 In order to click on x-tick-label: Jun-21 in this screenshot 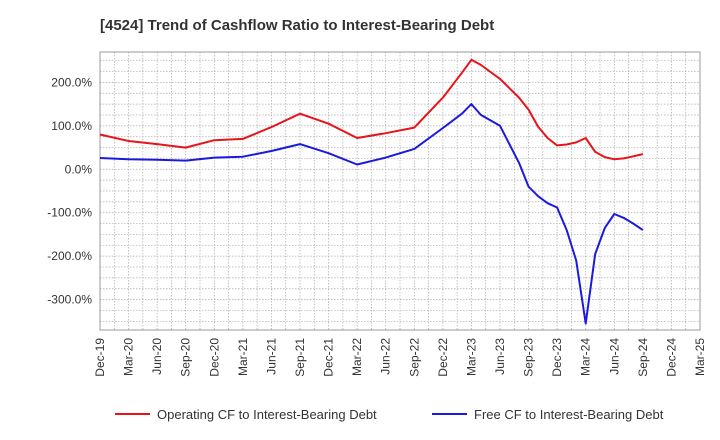, I will do `click(271, 356)`.